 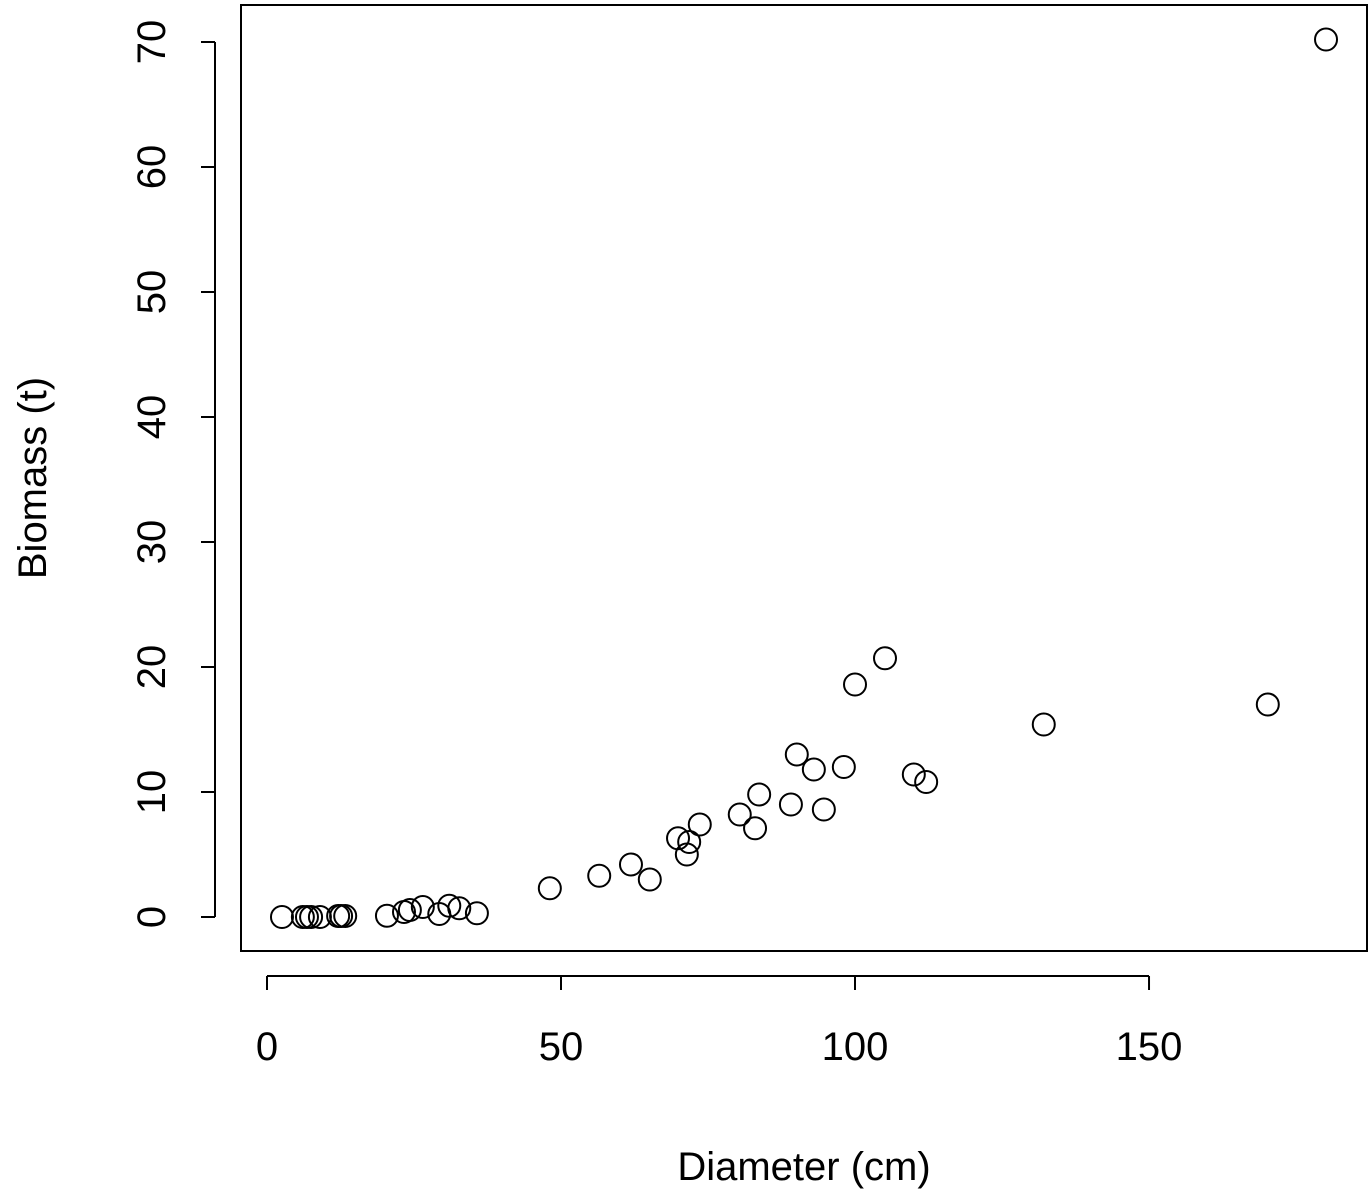 What do you see at coordinates (33, 478) in the screenshot?
I see `y-axis-title: Biomass (t)` at bounding box center [33, 478].